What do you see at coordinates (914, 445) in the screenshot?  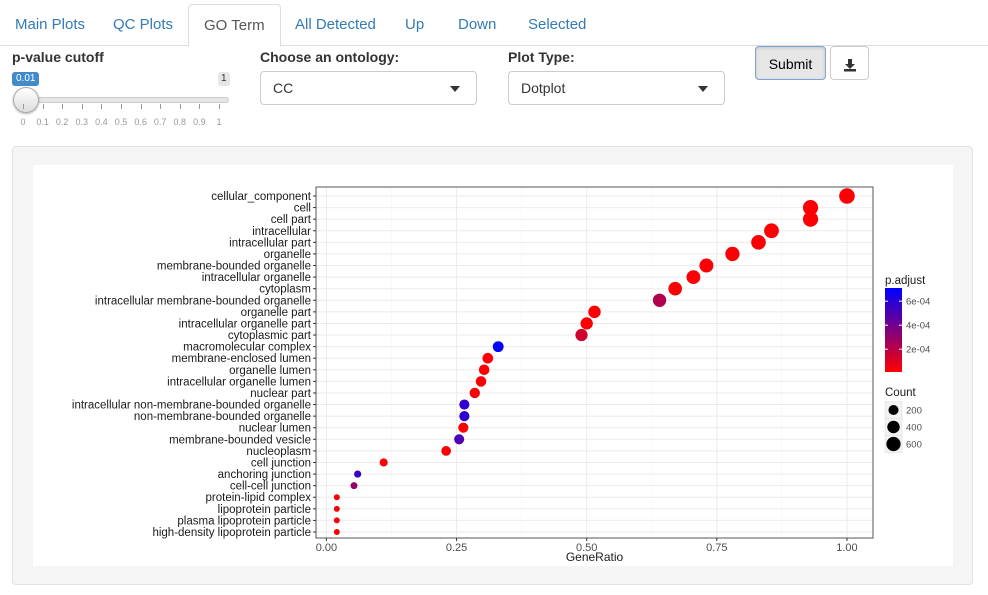 I see `size-legend-label: 600` at bounding box center [914, 445].